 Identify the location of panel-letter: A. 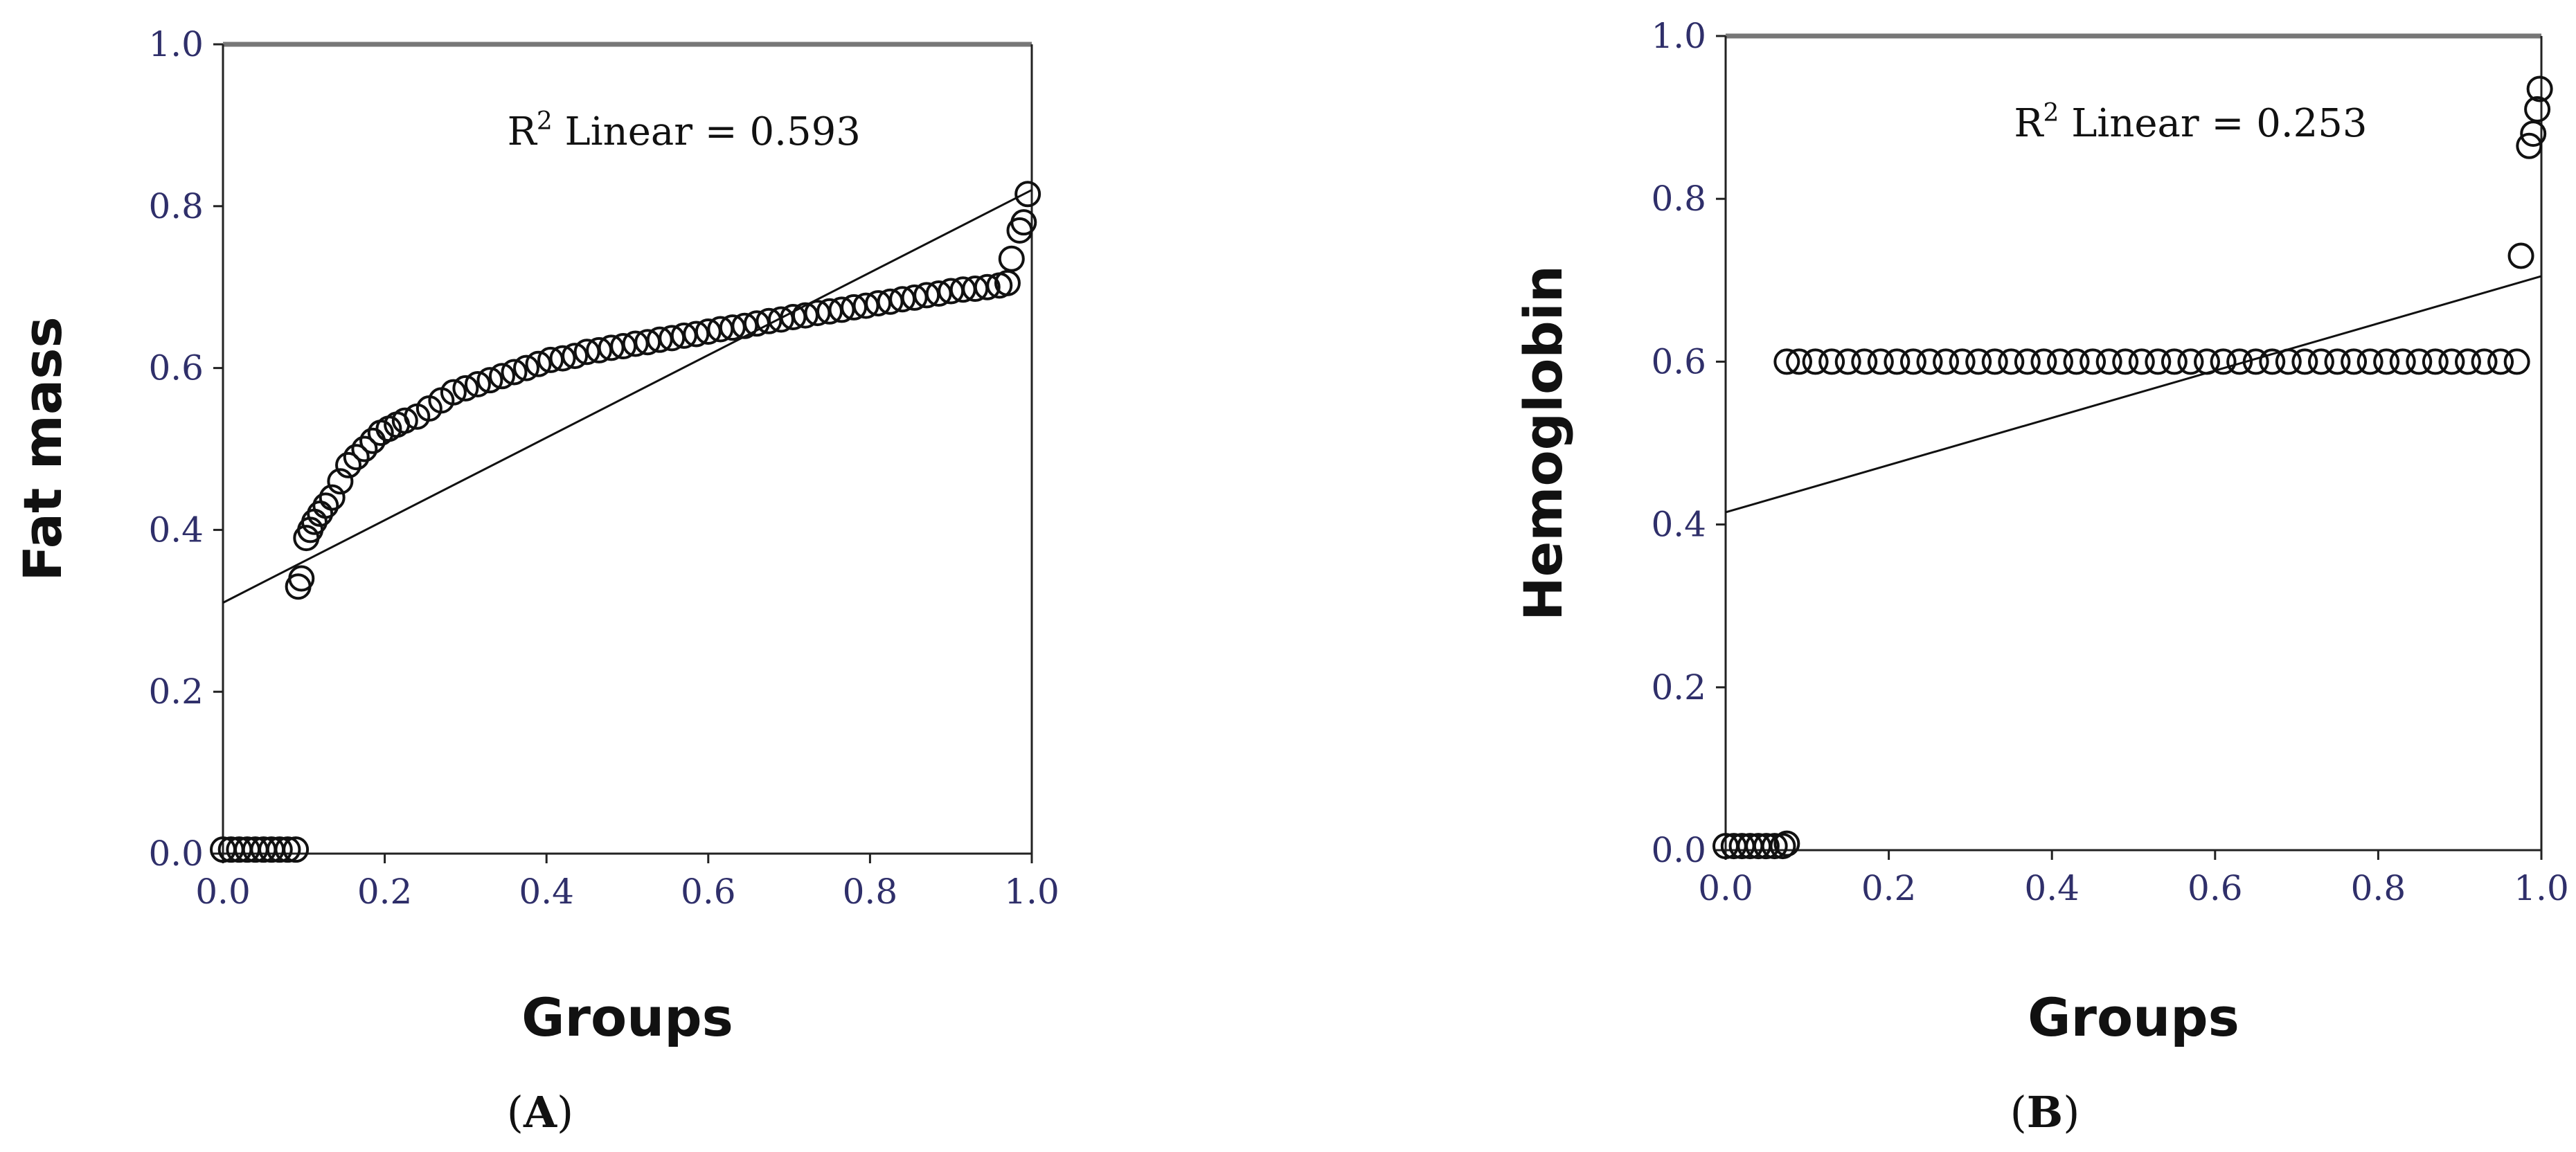
(540, 1112).